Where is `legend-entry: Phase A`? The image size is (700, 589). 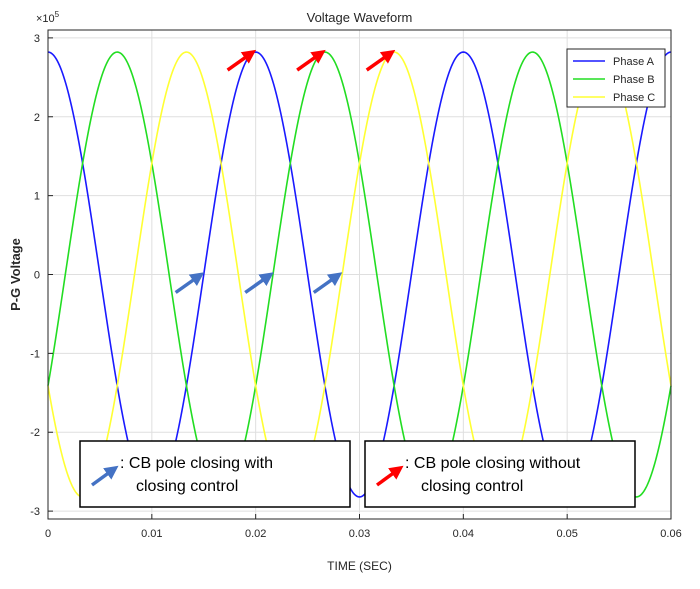
legend-entry: Phase A is located at coordinates (634, 62).